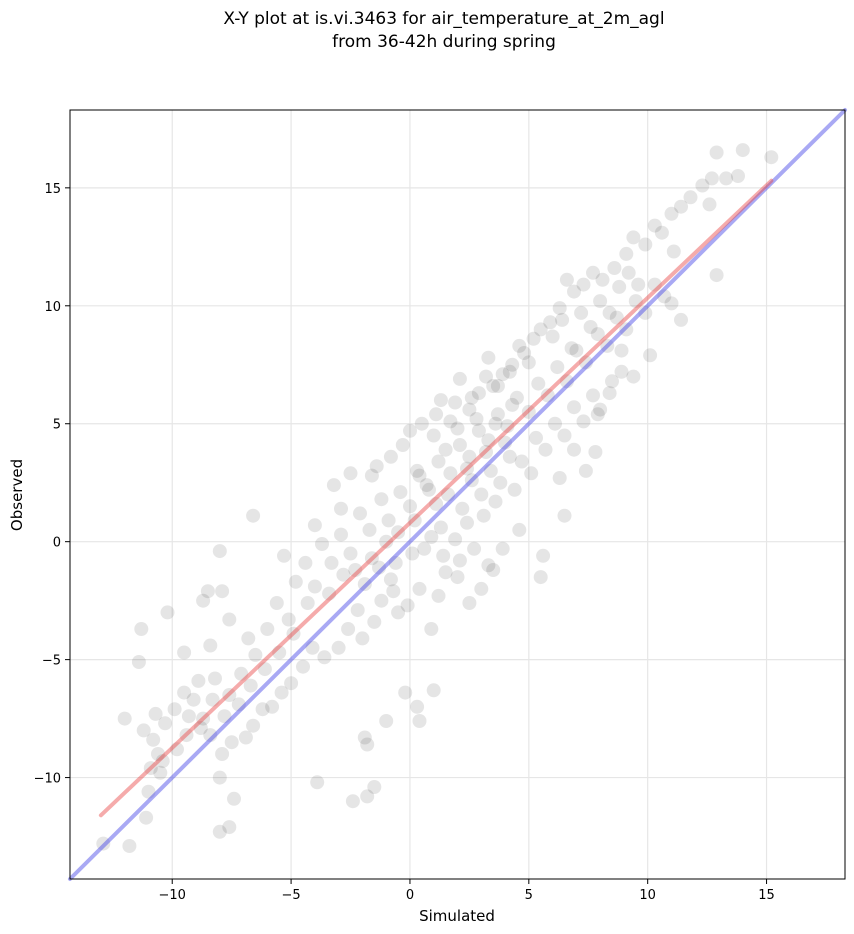 The width and height of the screenshot is (854, 934). Describe the element at coordinates (410, 895) in the screenshot. I see `x-tick-label: 0` at that location.